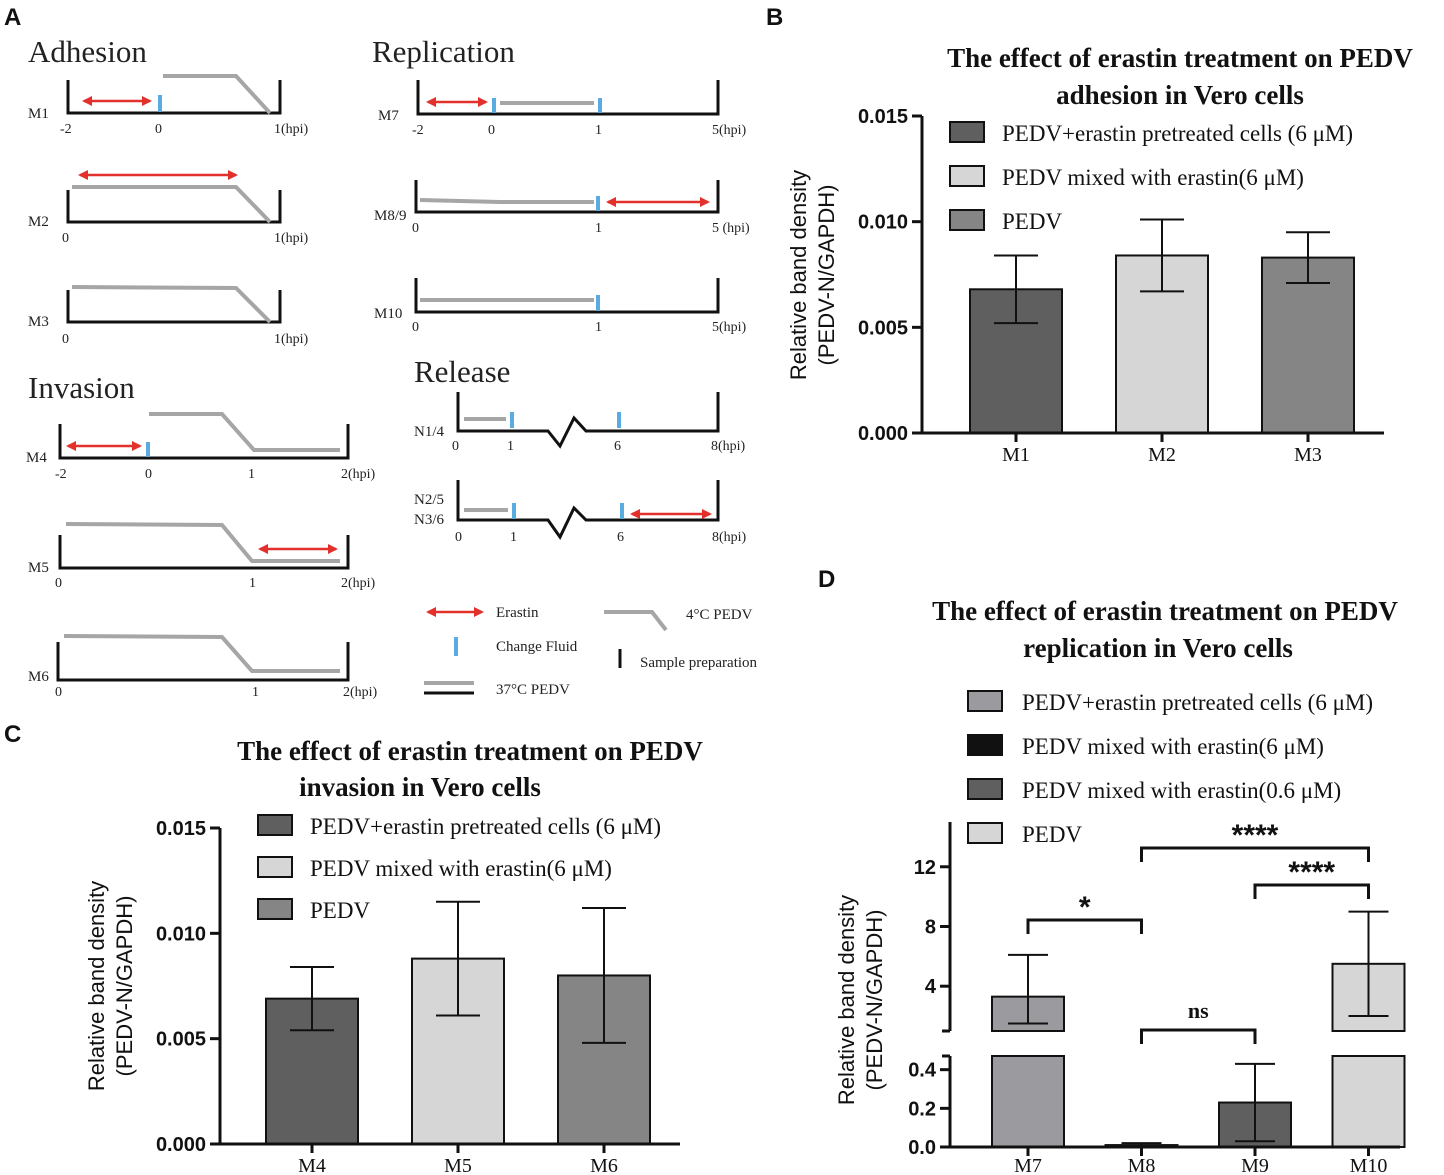  I want to click on significance-label: ****, so click(1311, 872).